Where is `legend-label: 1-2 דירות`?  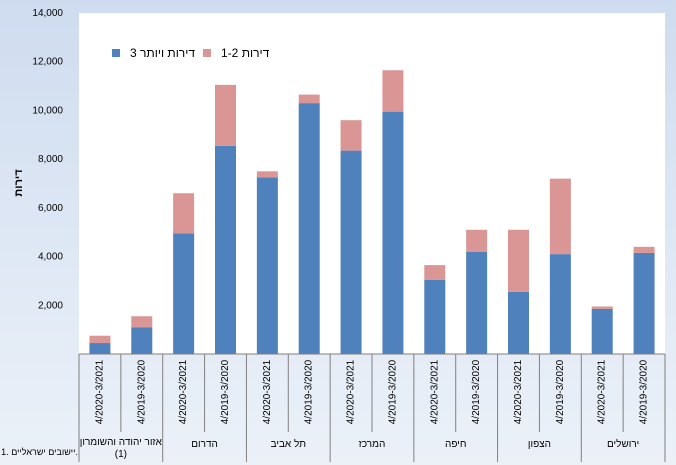
legend-label: 1-2 דירות is located at coordinates (245, 53).